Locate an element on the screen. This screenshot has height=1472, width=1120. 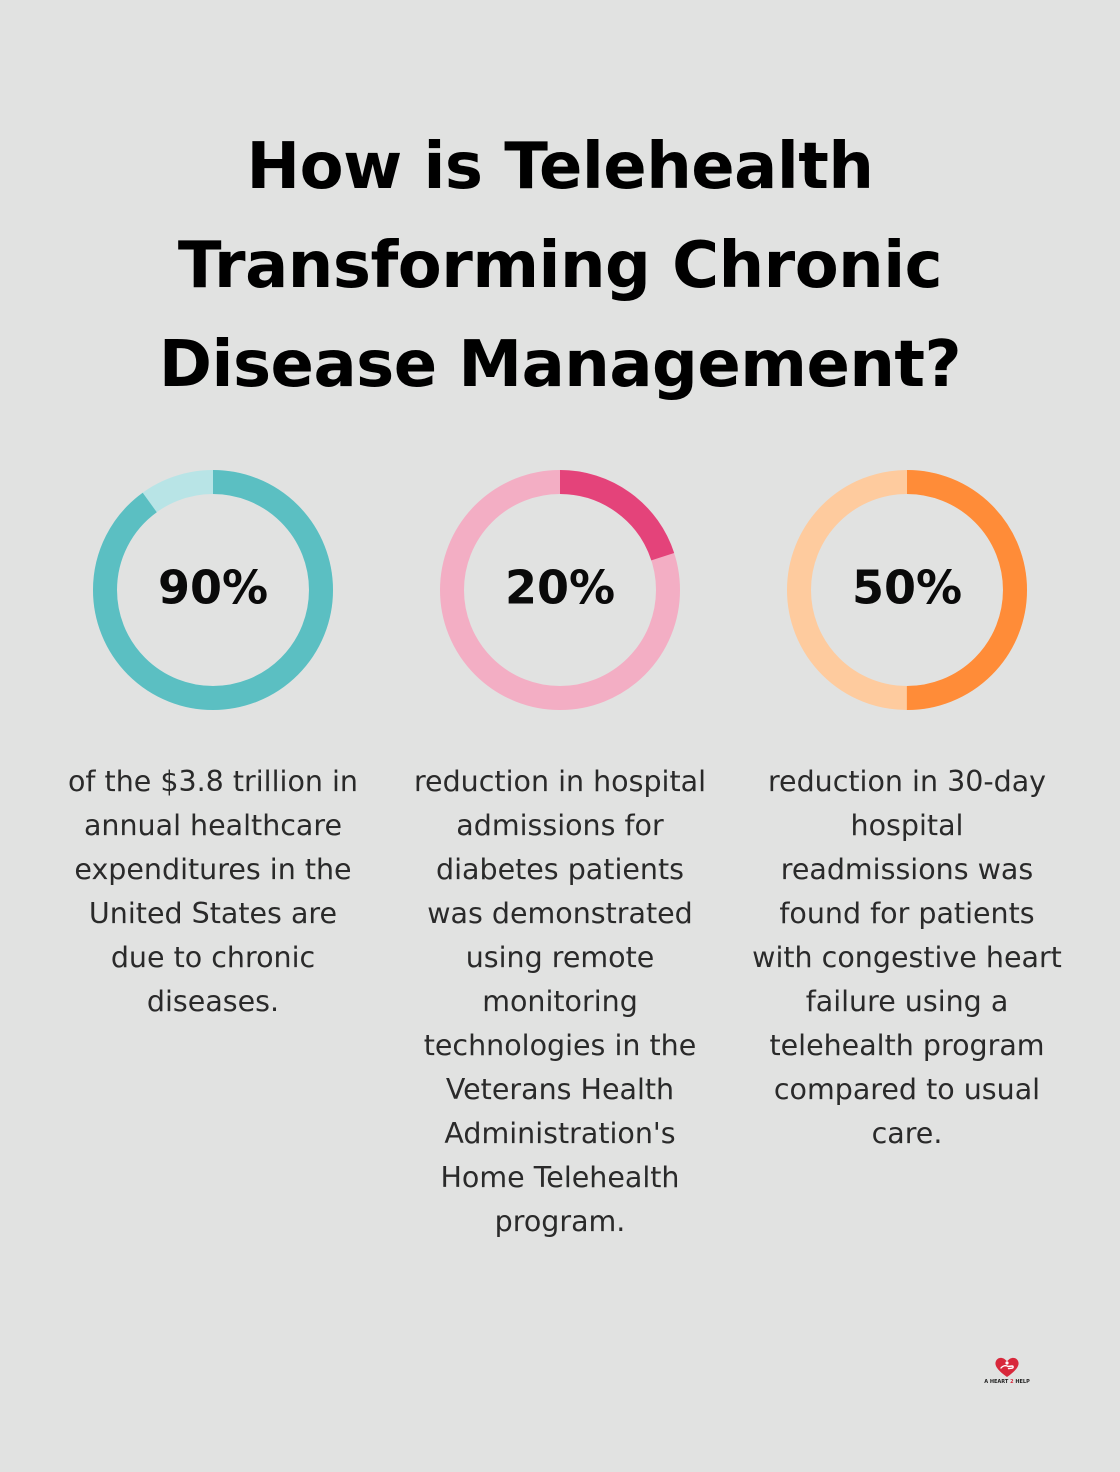
description-line: care. is located at coordinates (907, 1133).